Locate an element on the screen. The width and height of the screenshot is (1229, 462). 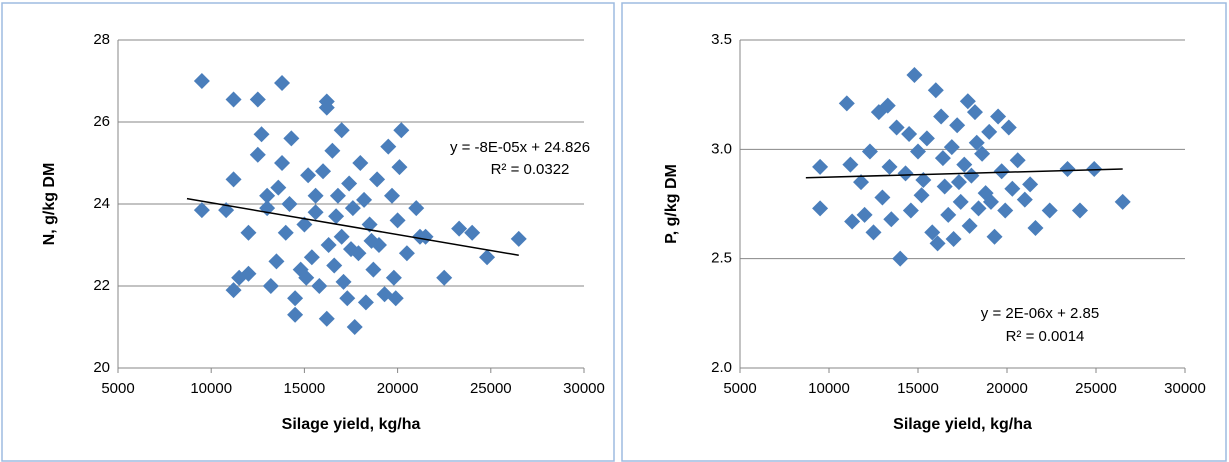
trendline is located at coordinates (964, 173).